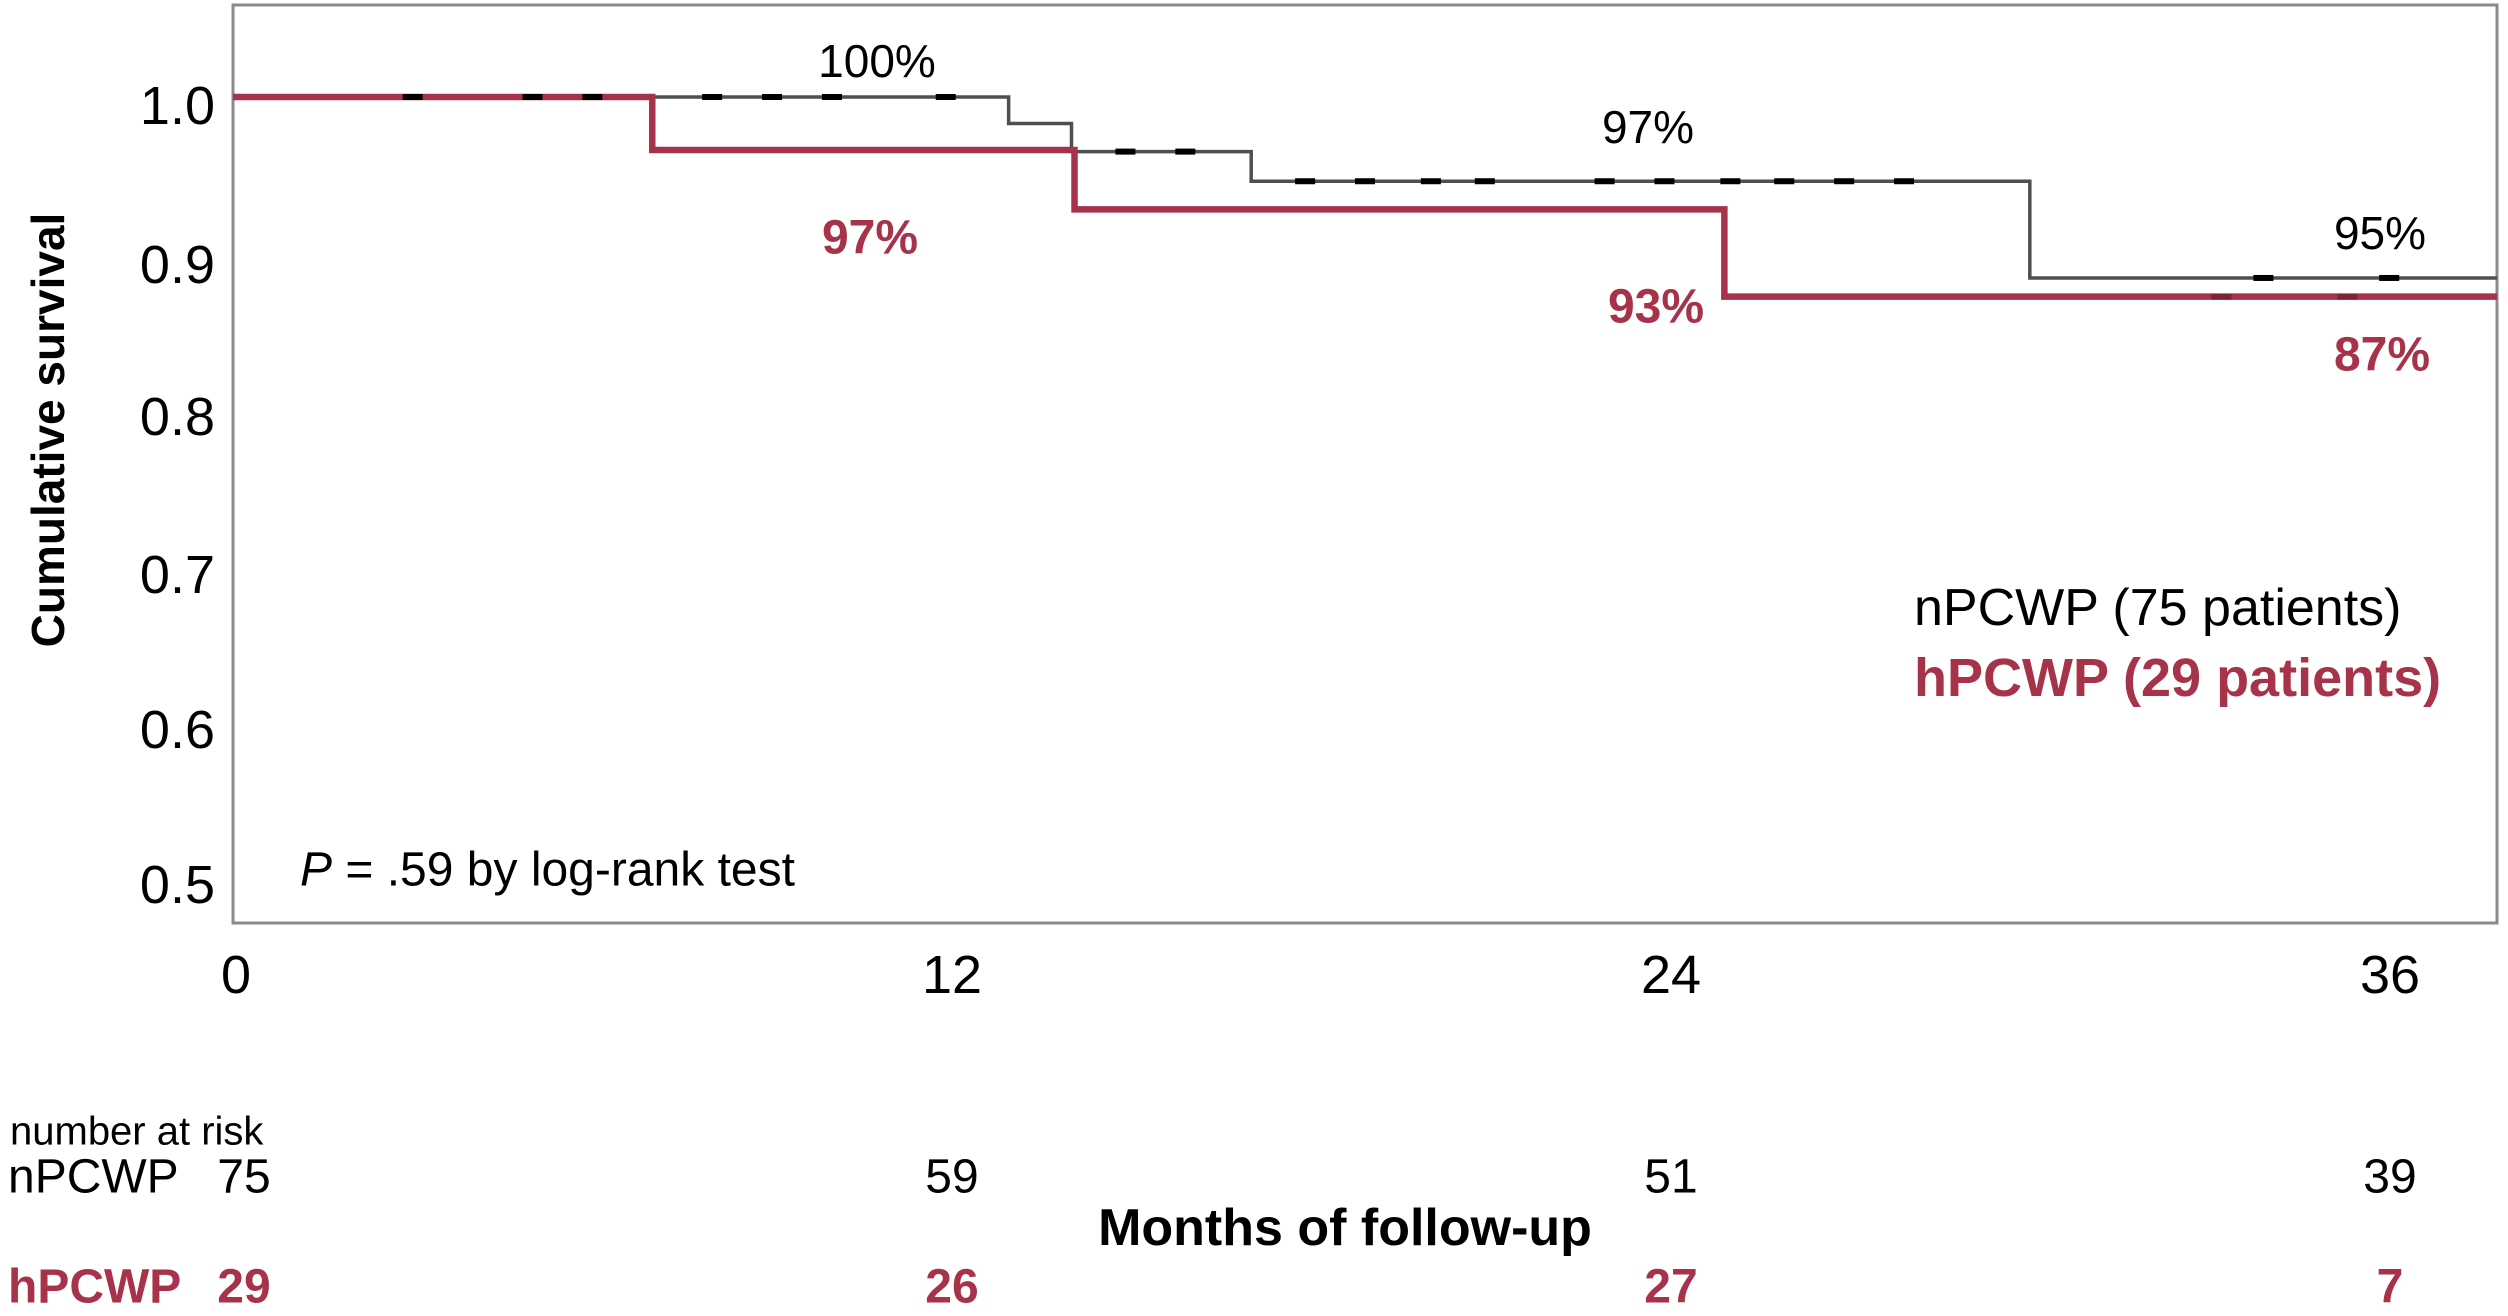  Describe the element at coordinates (563, 870) in the screenshot. I see `p-value-text: = .59 by log-rank test` at that location.